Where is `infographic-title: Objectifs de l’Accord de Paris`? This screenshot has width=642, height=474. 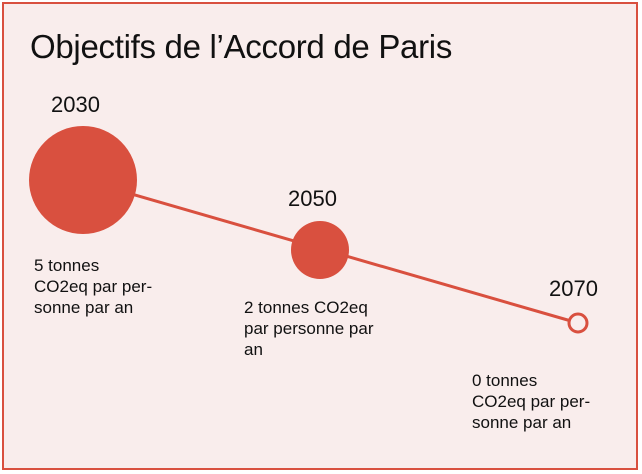 infographic-title: Objectifs de l’Accord de Paris is located at coordinates (241, 46).